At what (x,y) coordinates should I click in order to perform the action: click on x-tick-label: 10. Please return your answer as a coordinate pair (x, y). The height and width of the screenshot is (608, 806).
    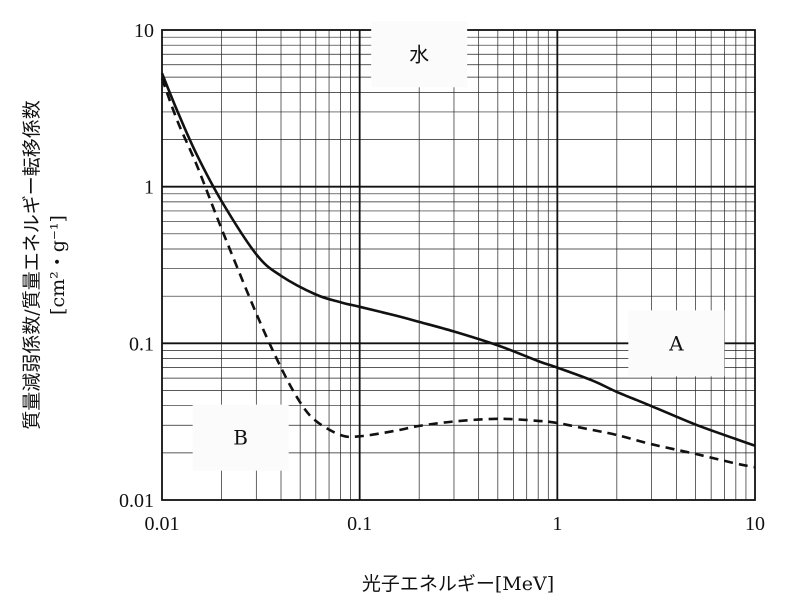
    Looking at the image, I should click on (755, 524).